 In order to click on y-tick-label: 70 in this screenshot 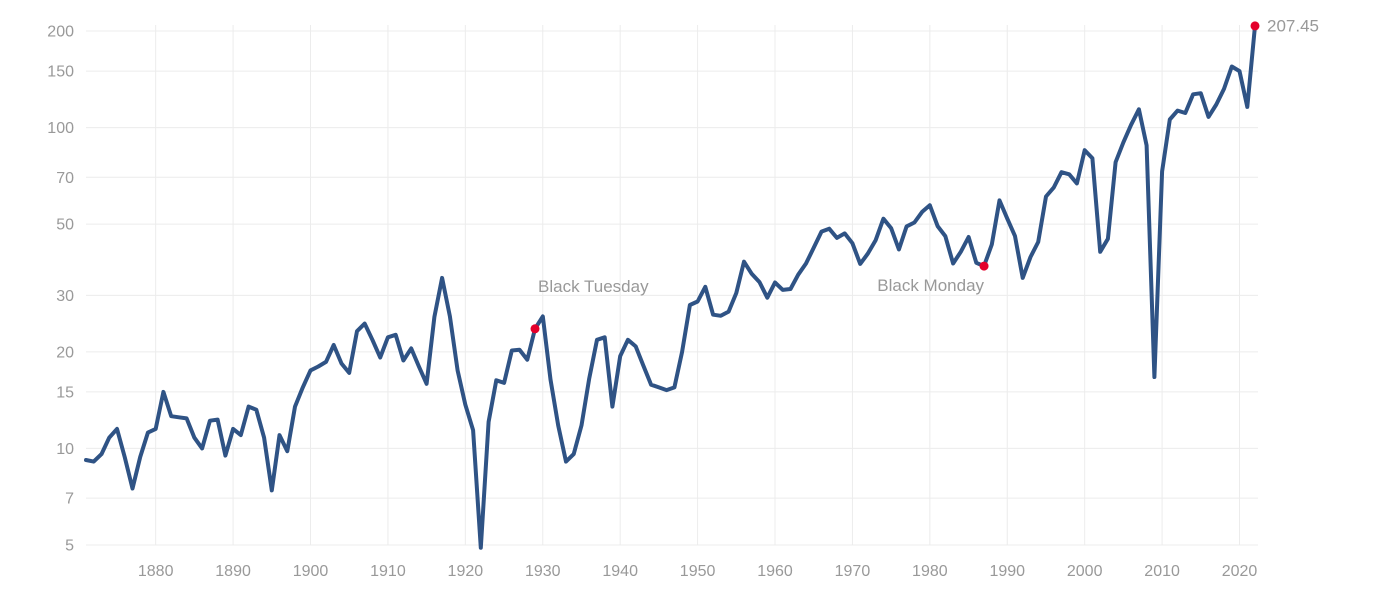, I will do `click(65, 178)`.